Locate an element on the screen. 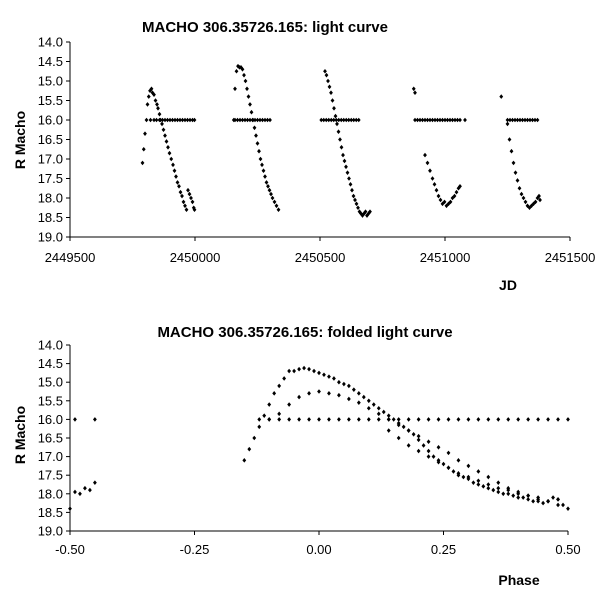 The height and width of the screenshot is (600, 600). chart-2-ylabel: R Macho is located at coordinates (20, 435).